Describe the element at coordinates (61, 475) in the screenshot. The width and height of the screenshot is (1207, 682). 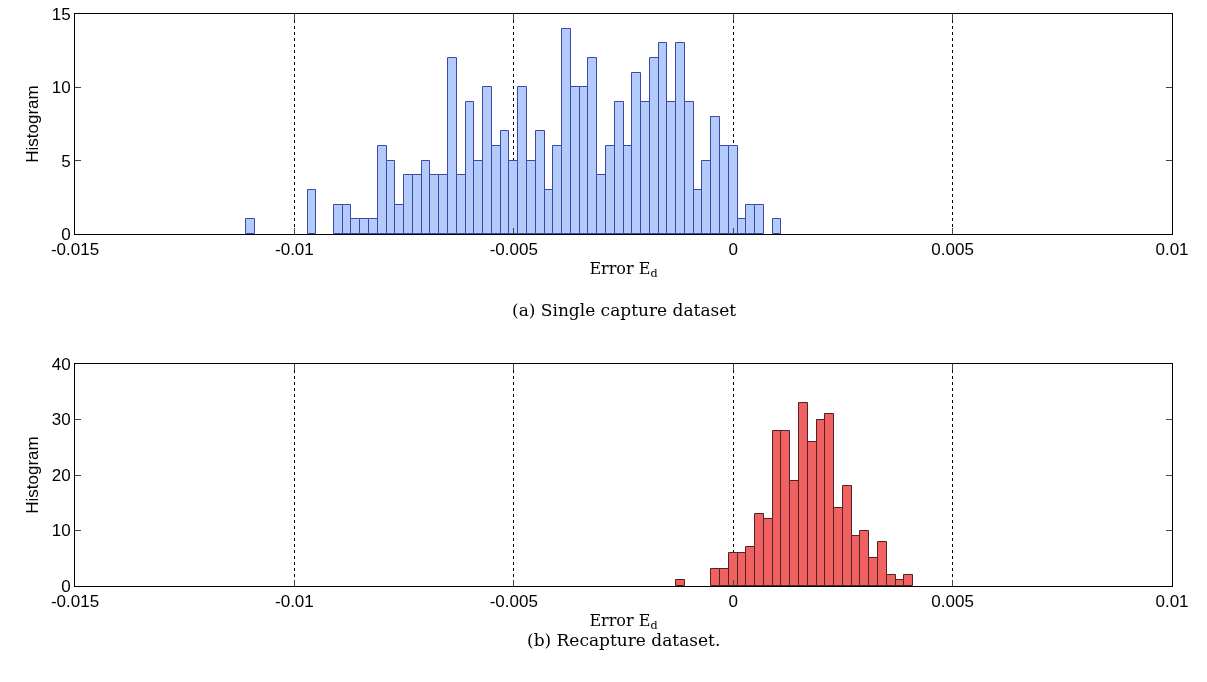
I see `y-tick-label: 20` at that location.